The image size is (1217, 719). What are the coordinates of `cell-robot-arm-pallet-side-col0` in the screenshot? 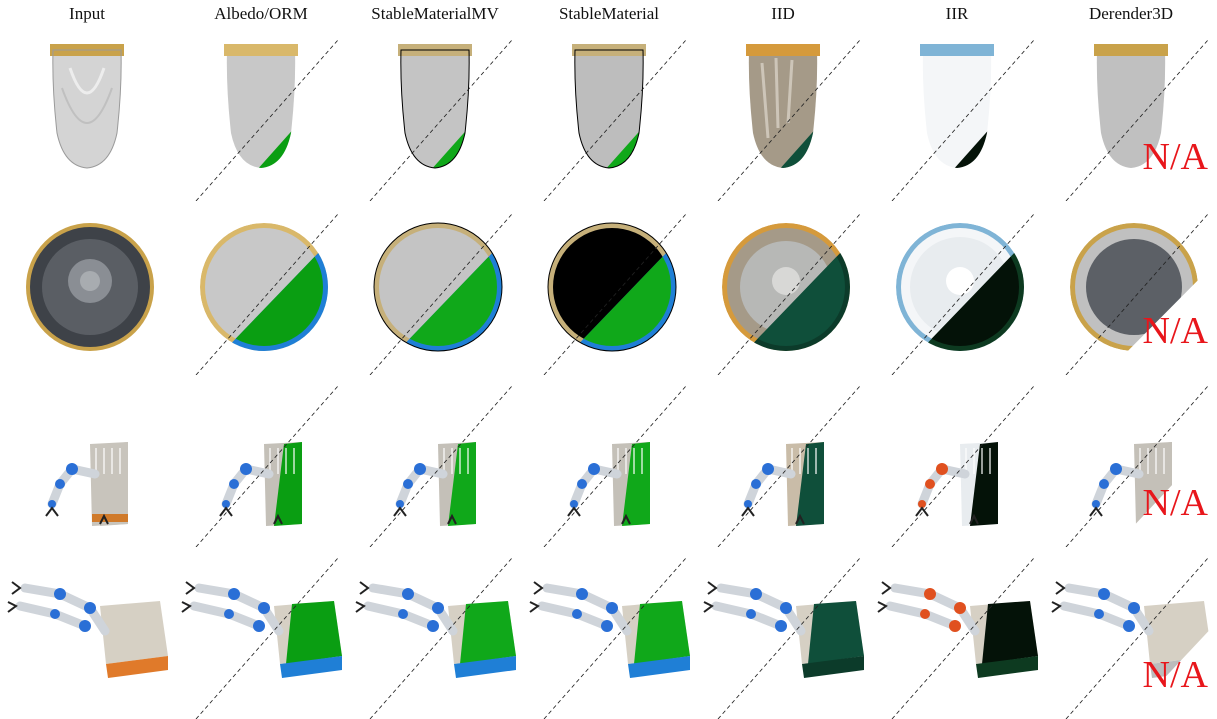 It's located at (87, 632).